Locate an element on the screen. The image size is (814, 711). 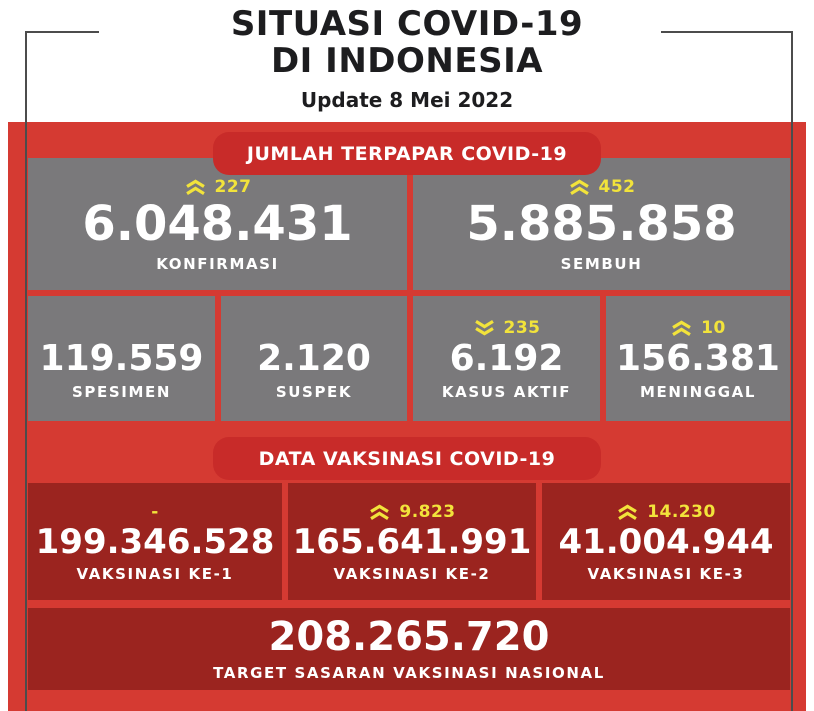
section-badge-label: DATA VAKSINASI COVID-19 is located at coordinates (407, 458).